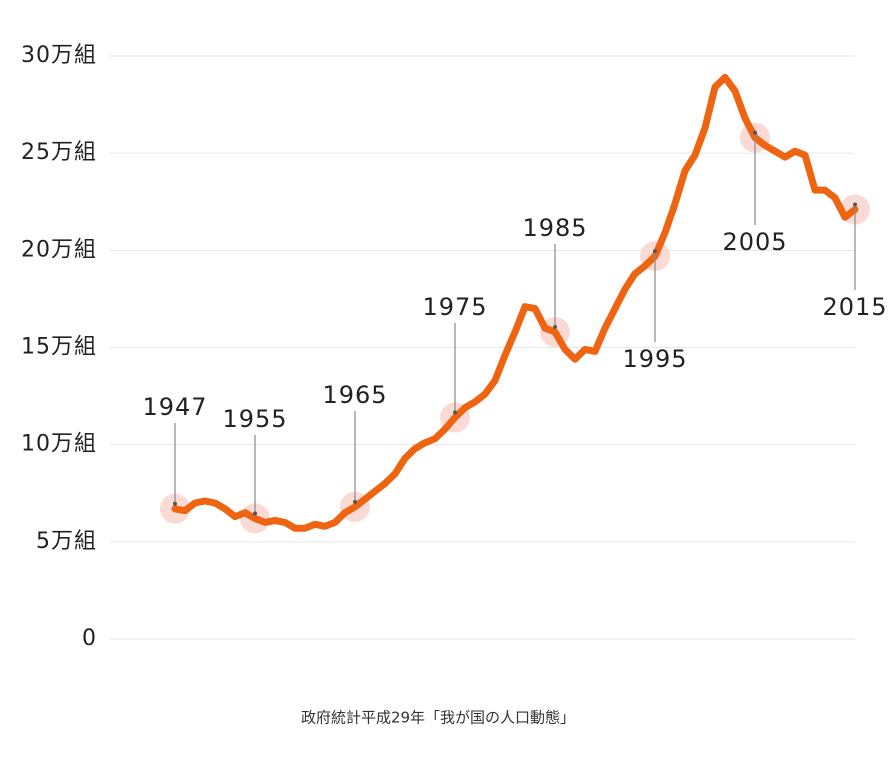 The height and width of the screenshot is (768, 890). What do you see at coordinates (59, 444) in the screenshot?
I see `y-tick-label: 10万組` at bounding box center [59, 444].